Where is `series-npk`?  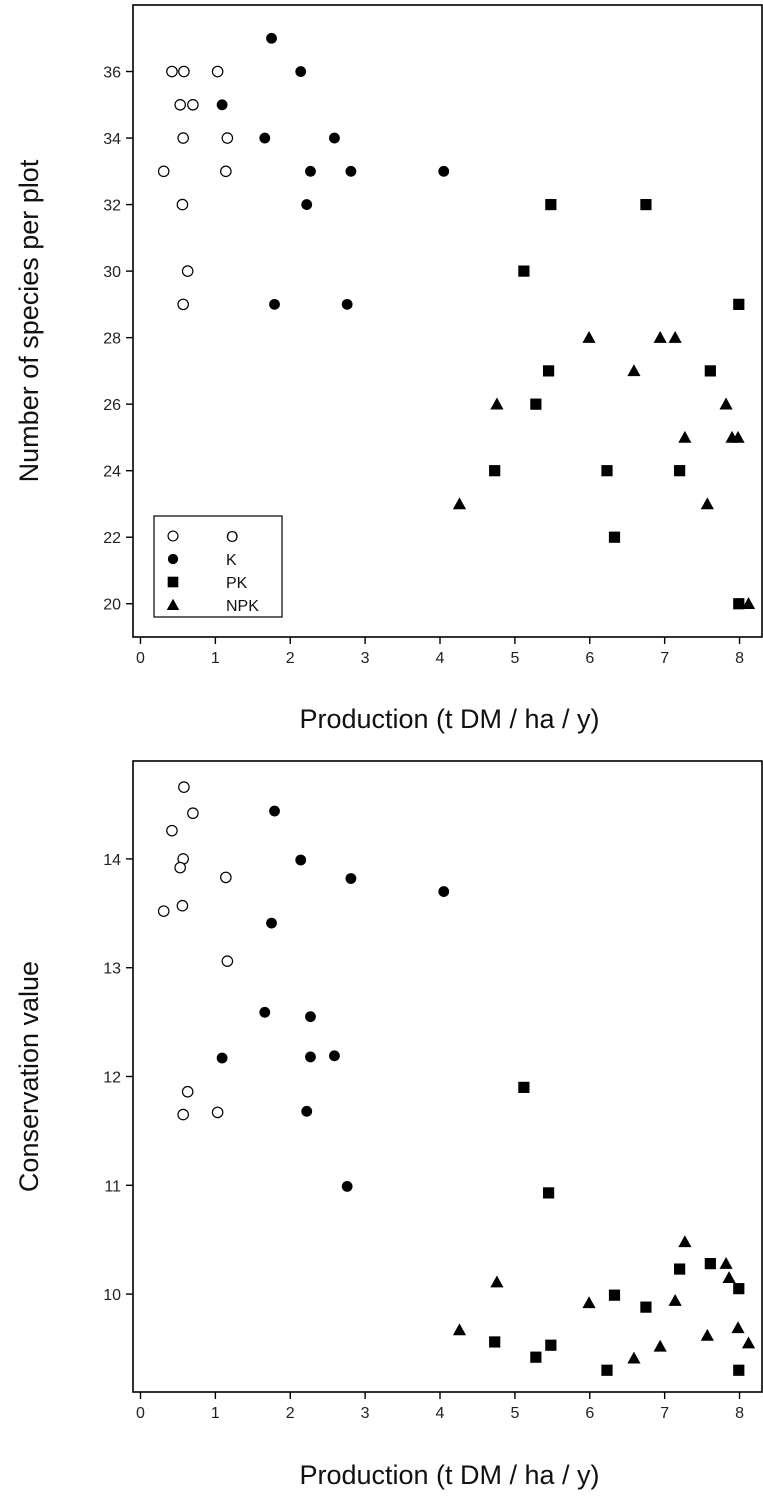
series-npk is located at coordinates (604, 470).